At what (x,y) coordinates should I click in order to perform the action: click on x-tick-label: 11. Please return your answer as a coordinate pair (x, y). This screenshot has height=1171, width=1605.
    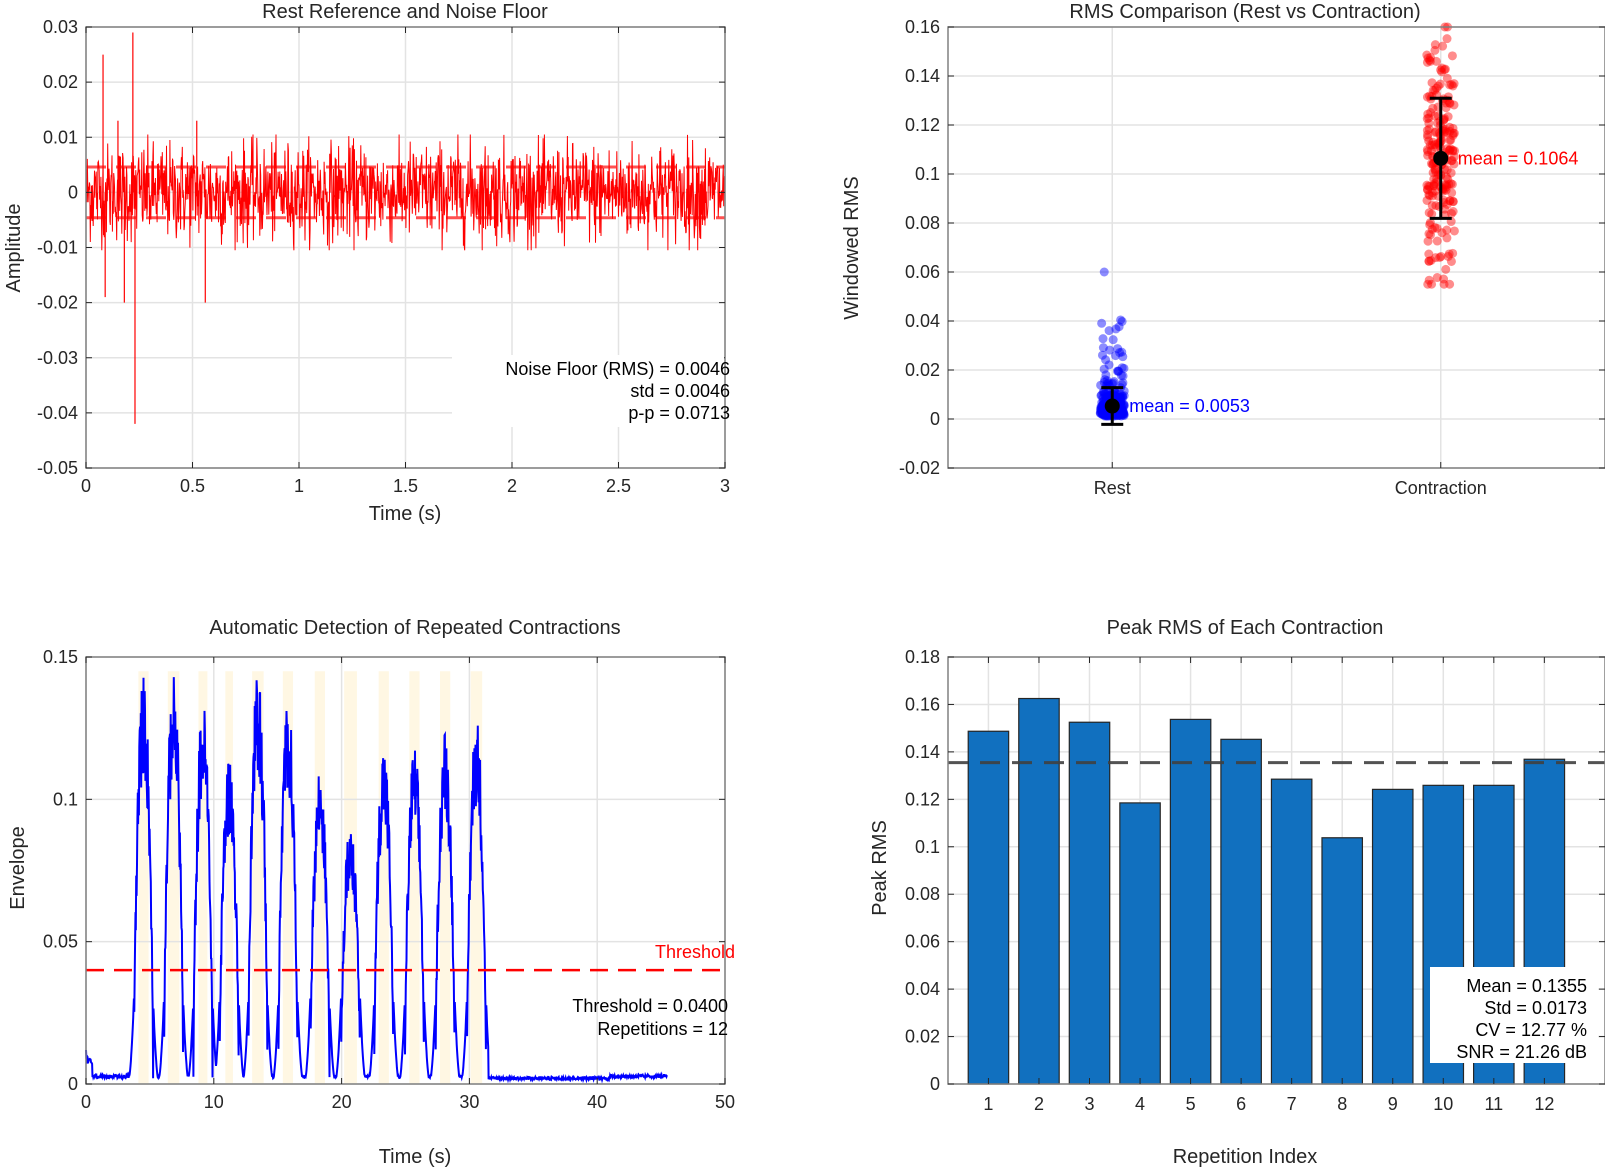
    Looking at the image, I should click on (1493, 1104).